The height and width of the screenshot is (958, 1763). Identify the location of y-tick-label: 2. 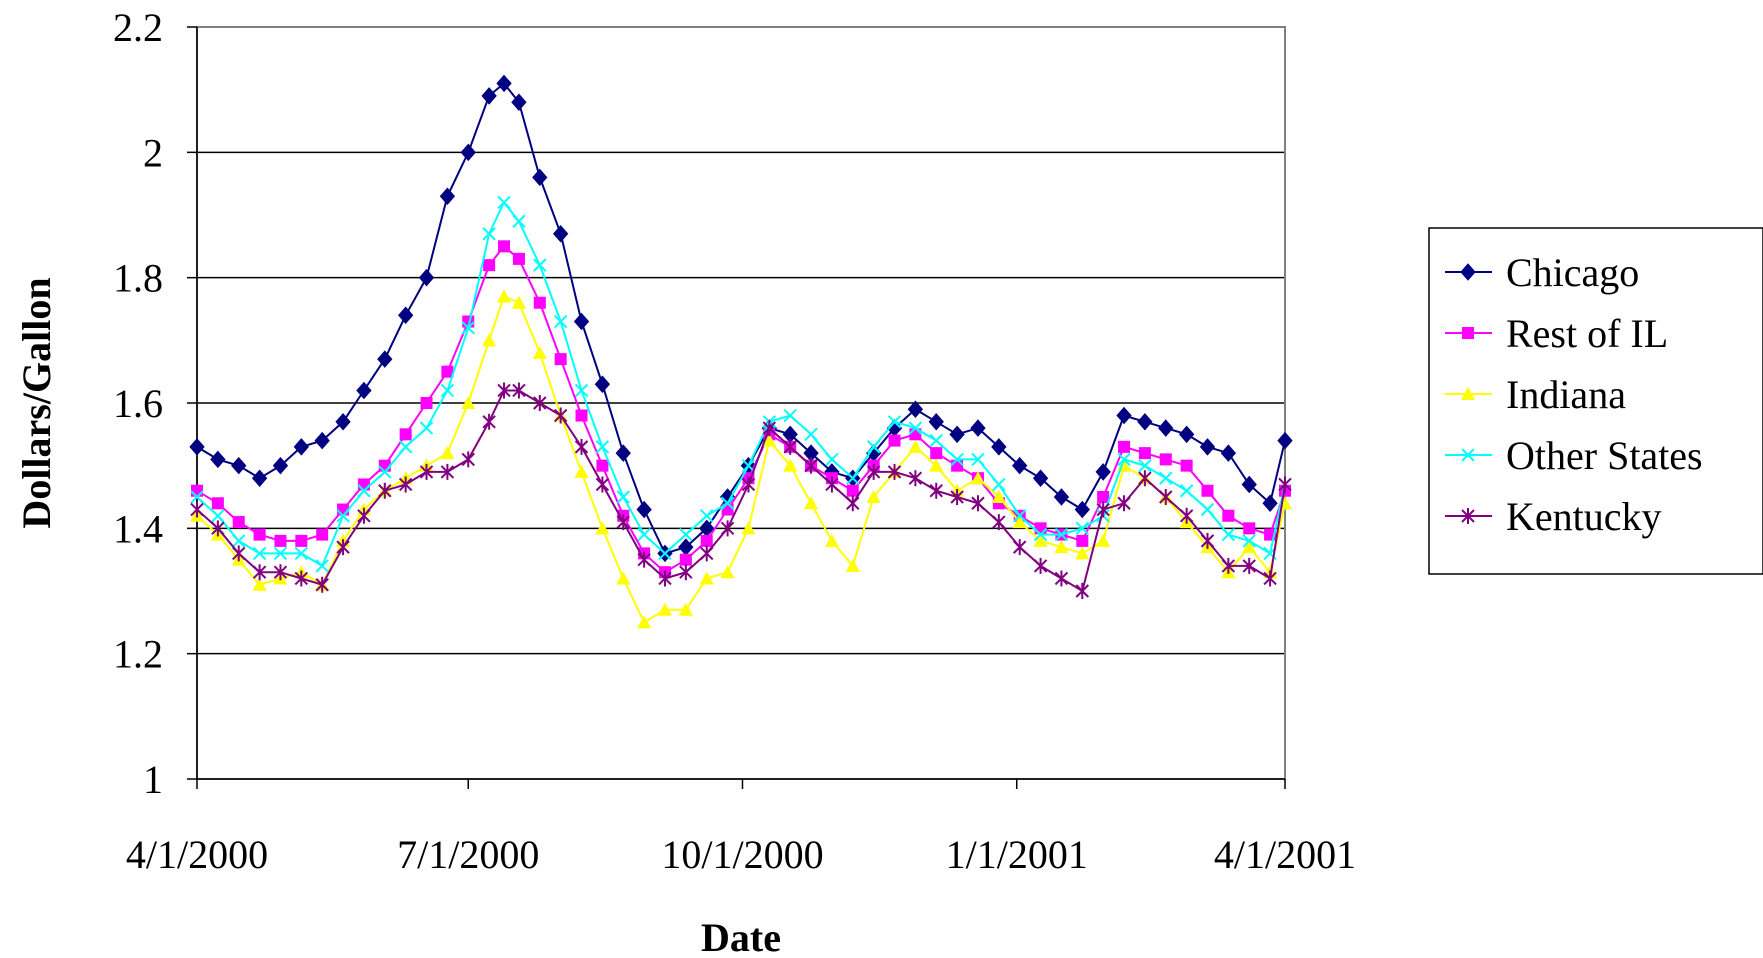
(153, 152).